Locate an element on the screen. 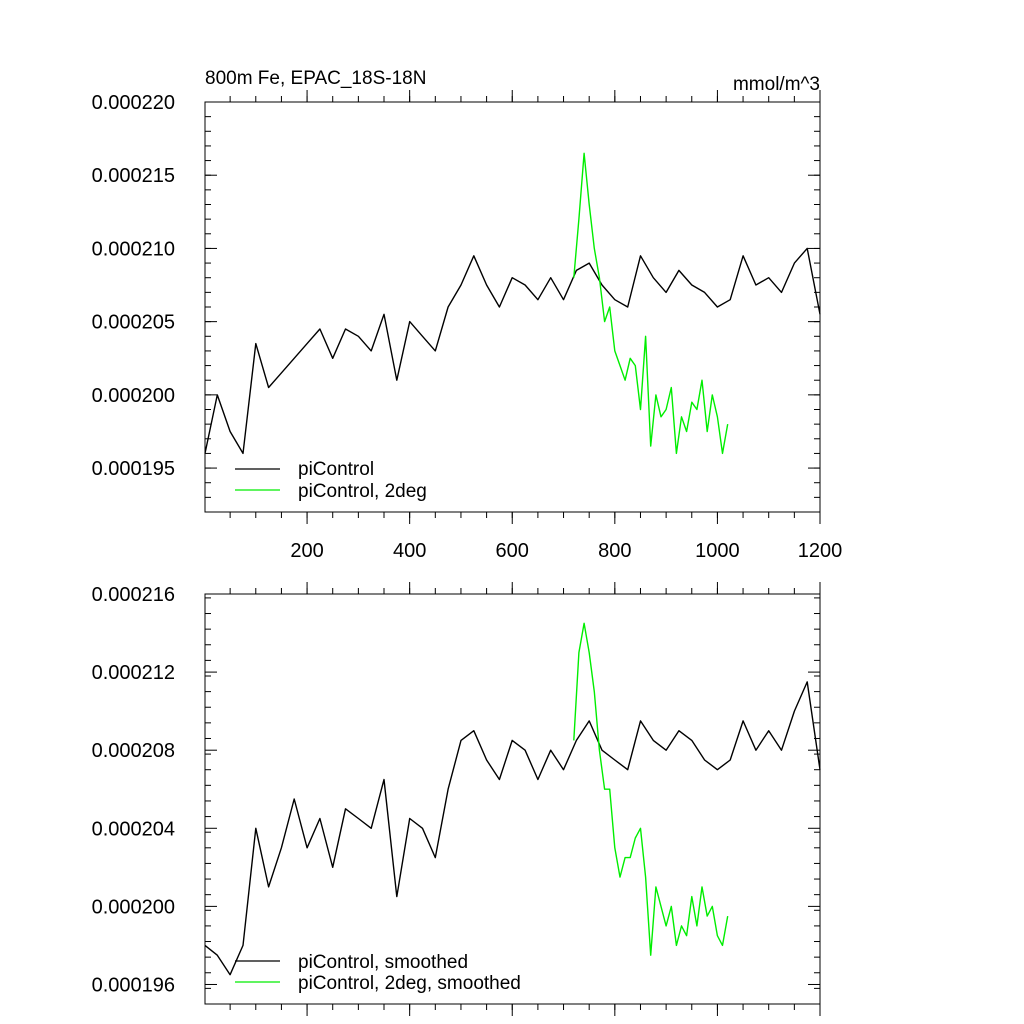 Image resolution: width=1024 pixels, height=1024 pixels. y-tick-label: 0.000216 is located at coordinates (133, 595).